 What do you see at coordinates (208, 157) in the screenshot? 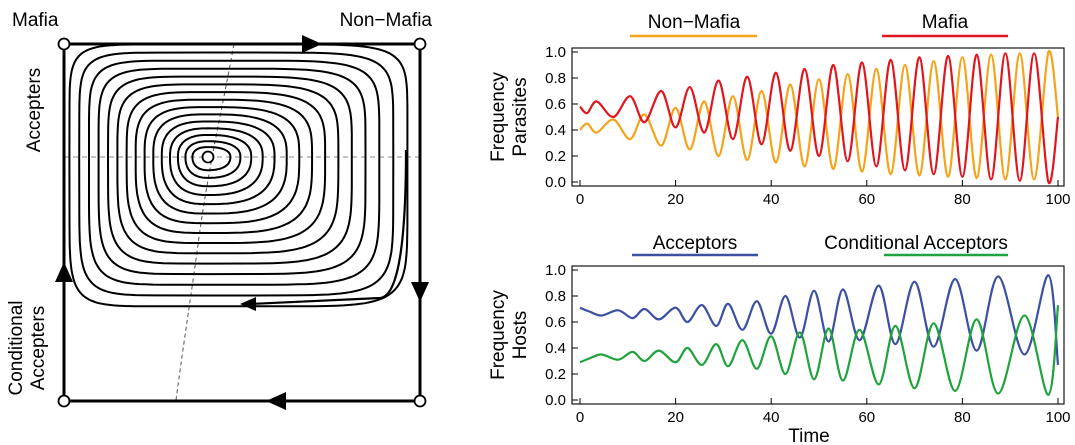
I see `interior-equilibrium` at bounding box center [208, 157].